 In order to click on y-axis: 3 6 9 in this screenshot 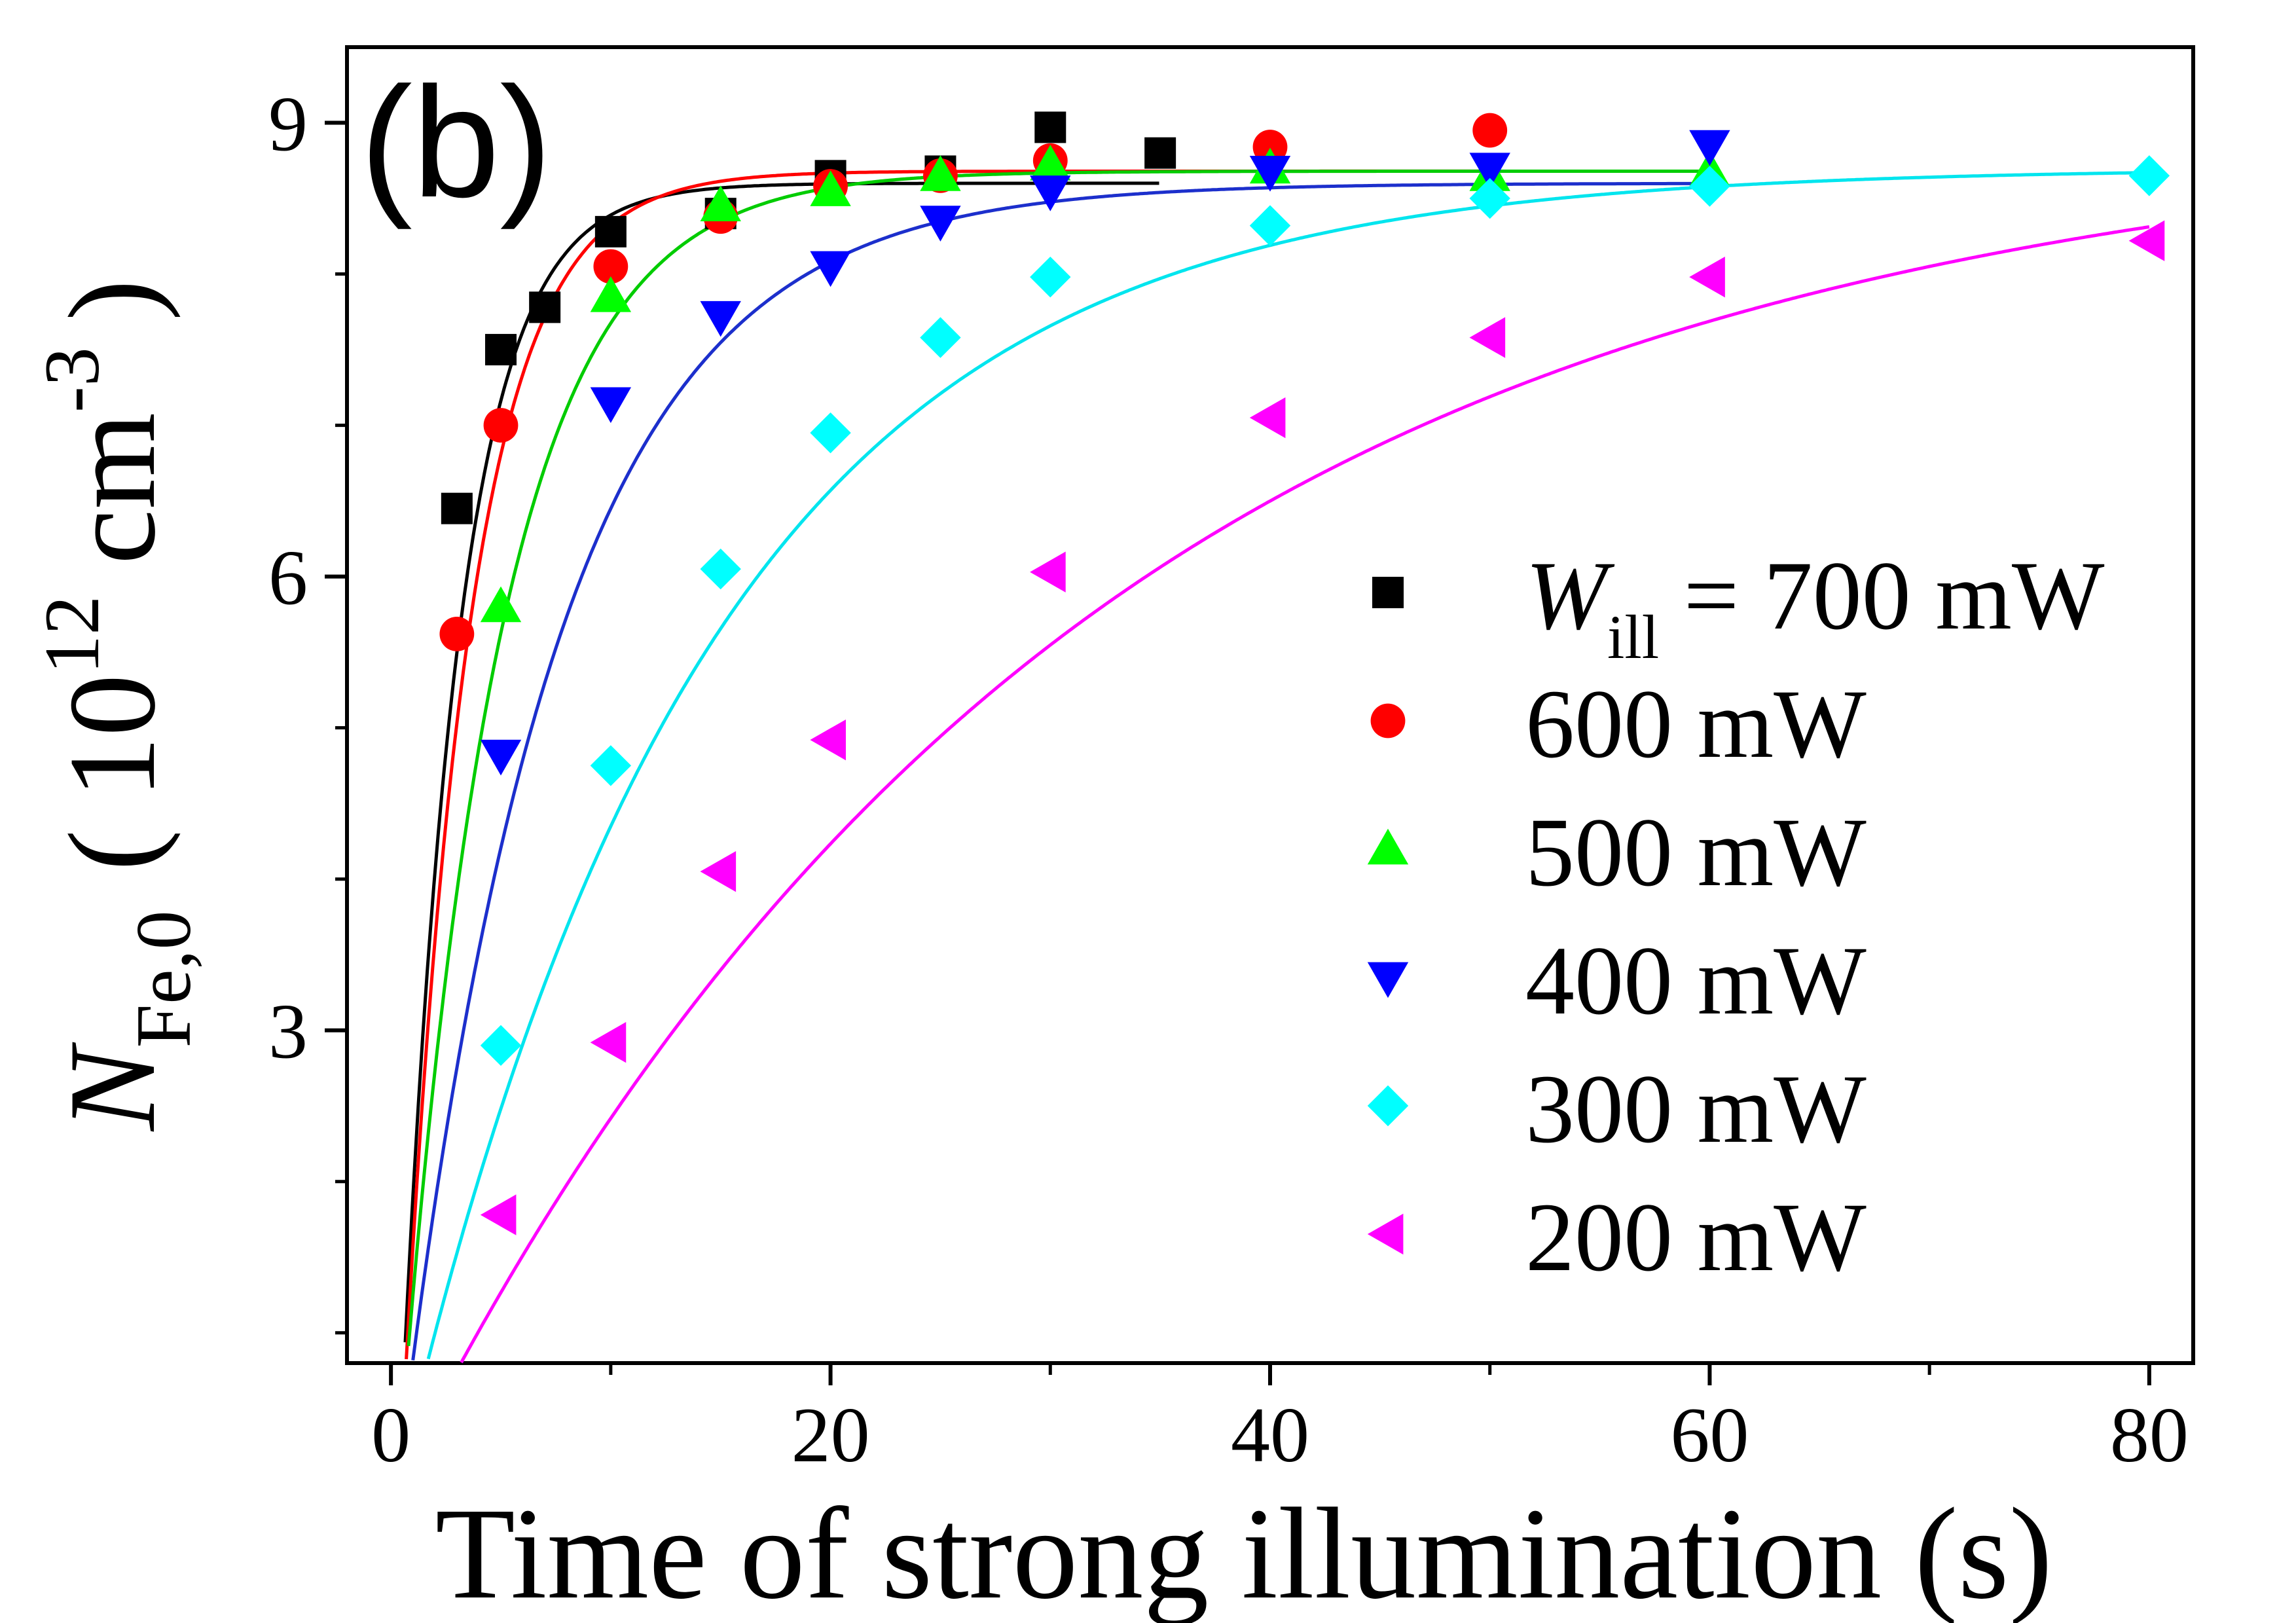, I will do `click(307, 708)`.